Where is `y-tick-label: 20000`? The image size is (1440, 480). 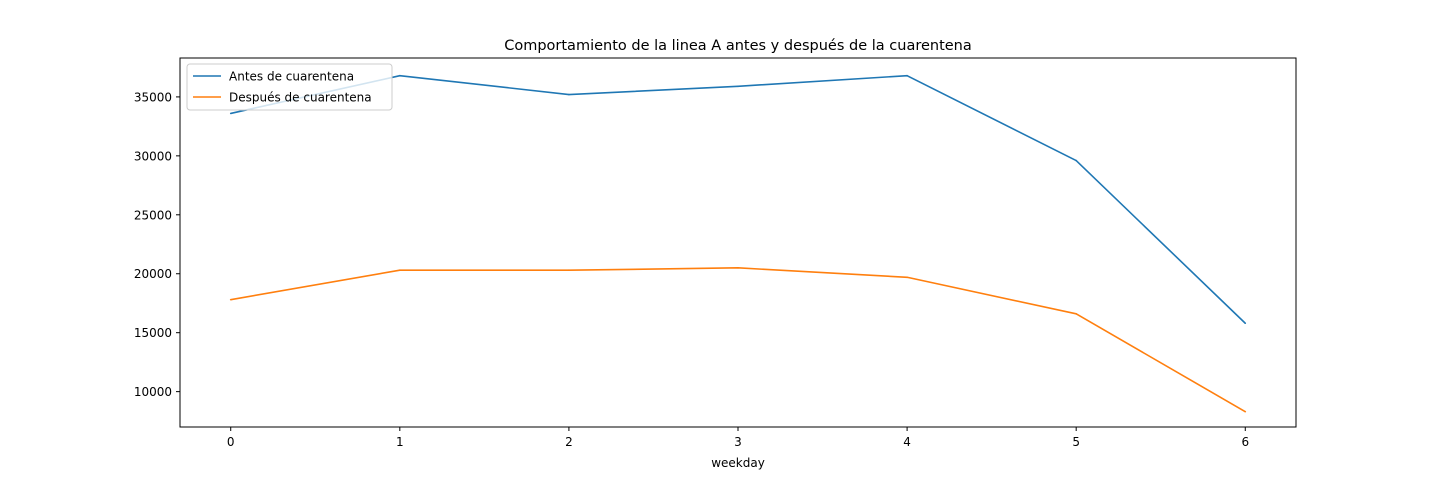 y-tick-label: 20000 is located at coordinates (153, 274).